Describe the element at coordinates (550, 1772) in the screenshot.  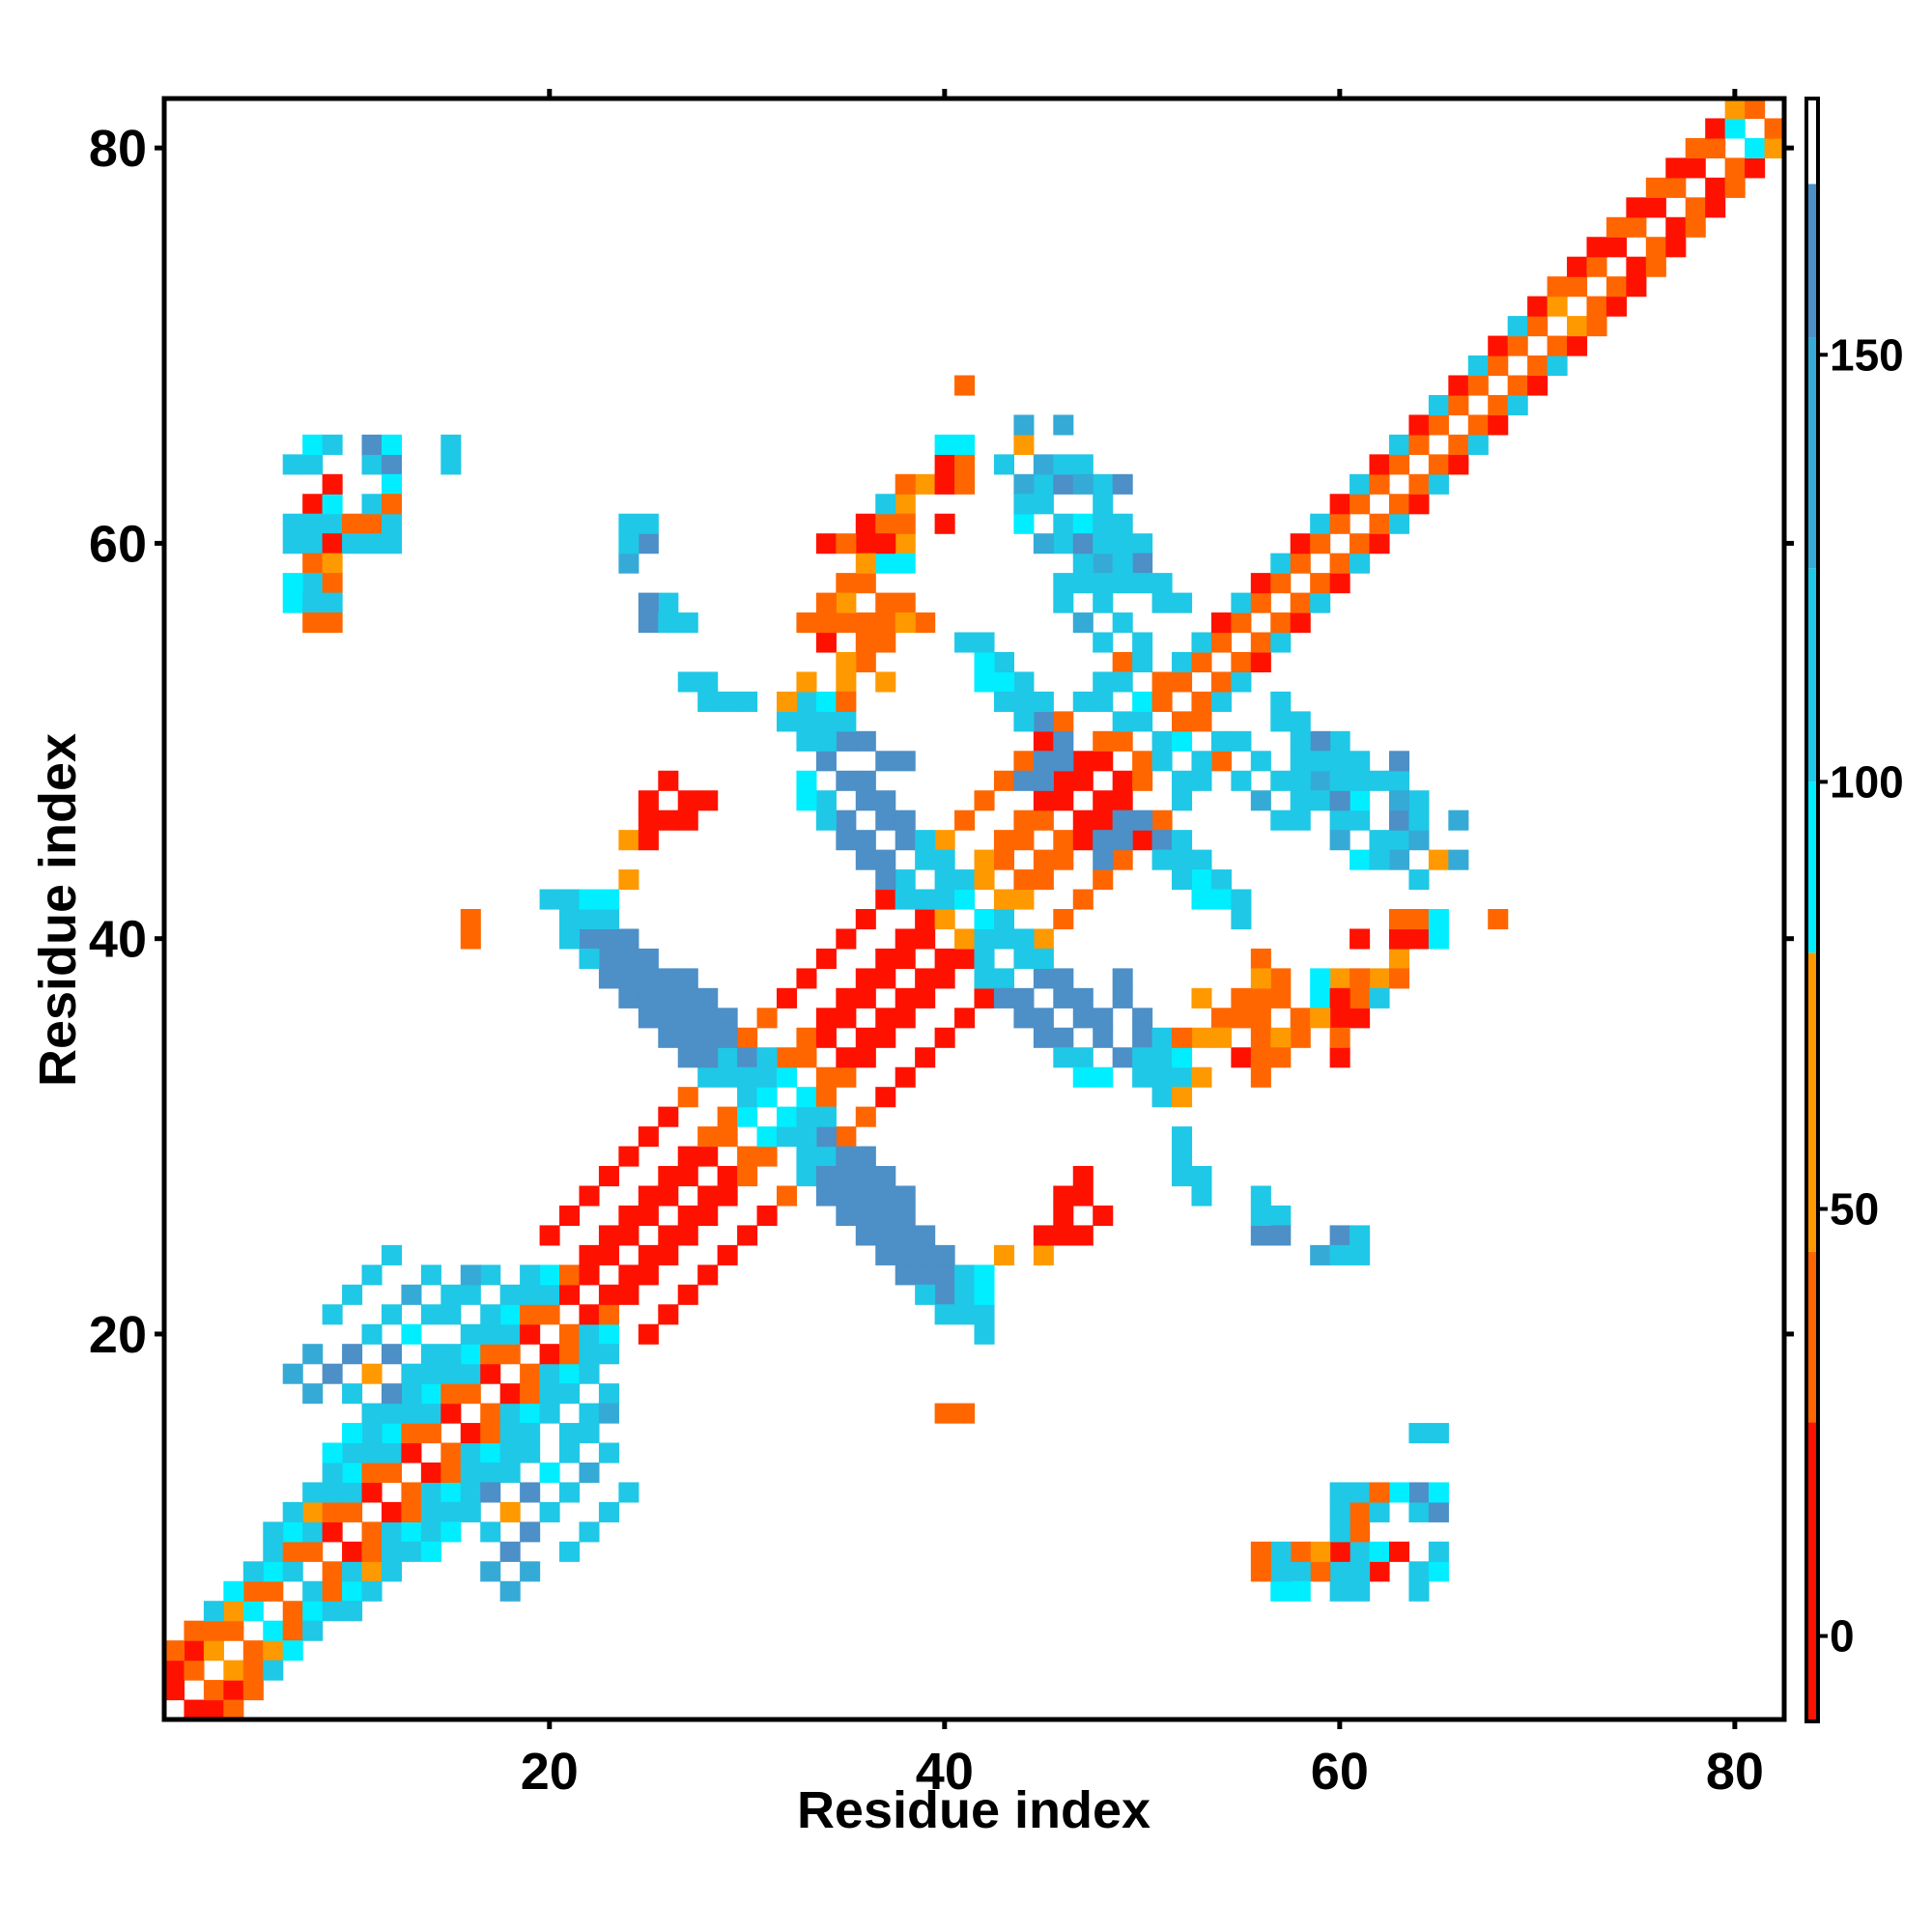
I see `x-tick-label: 20` at that location.